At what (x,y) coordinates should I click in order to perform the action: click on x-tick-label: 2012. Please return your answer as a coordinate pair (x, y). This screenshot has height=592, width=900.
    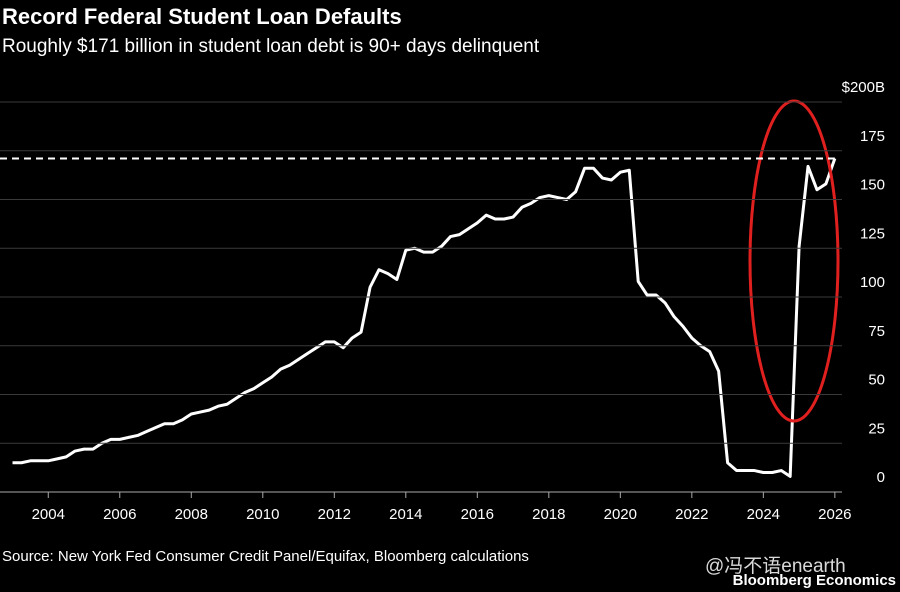
    Looking at the image, I should click on (334, 514).